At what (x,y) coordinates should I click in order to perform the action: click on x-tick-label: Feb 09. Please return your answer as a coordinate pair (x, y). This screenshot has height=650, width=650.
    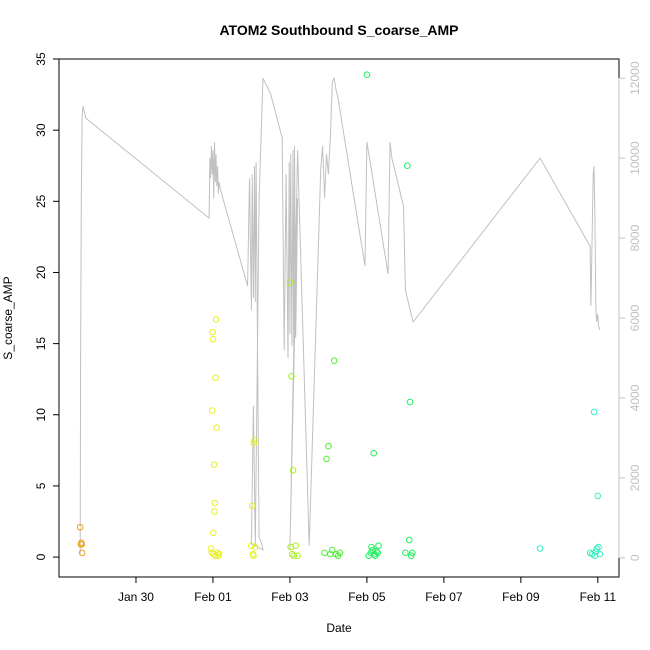
    Looking at the image, I should click on (521, 597).